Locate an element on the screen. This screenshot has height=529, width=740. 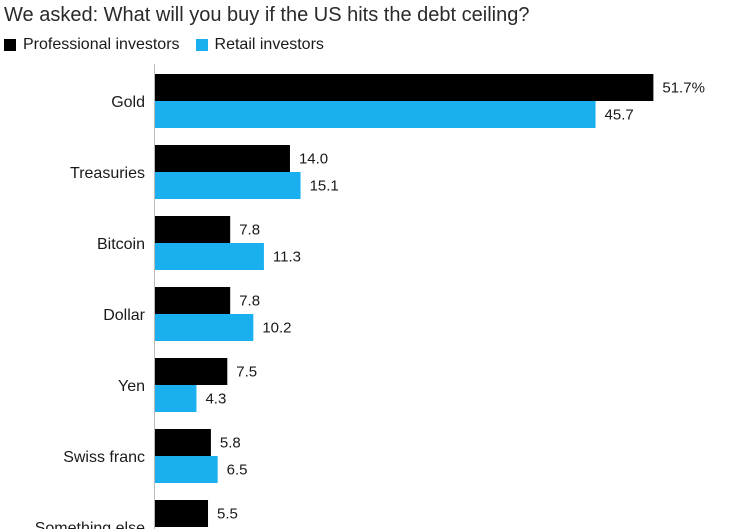
bar-swiss-franc-professional is located at coordinates (183, 442).